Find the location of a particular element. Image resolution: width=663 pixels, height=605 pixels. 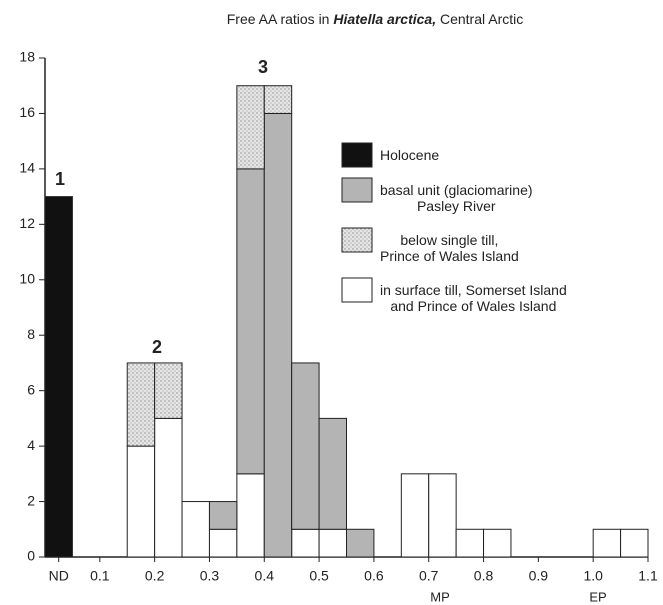

y-tick-label: 2 is located at coordinates (31, 500).